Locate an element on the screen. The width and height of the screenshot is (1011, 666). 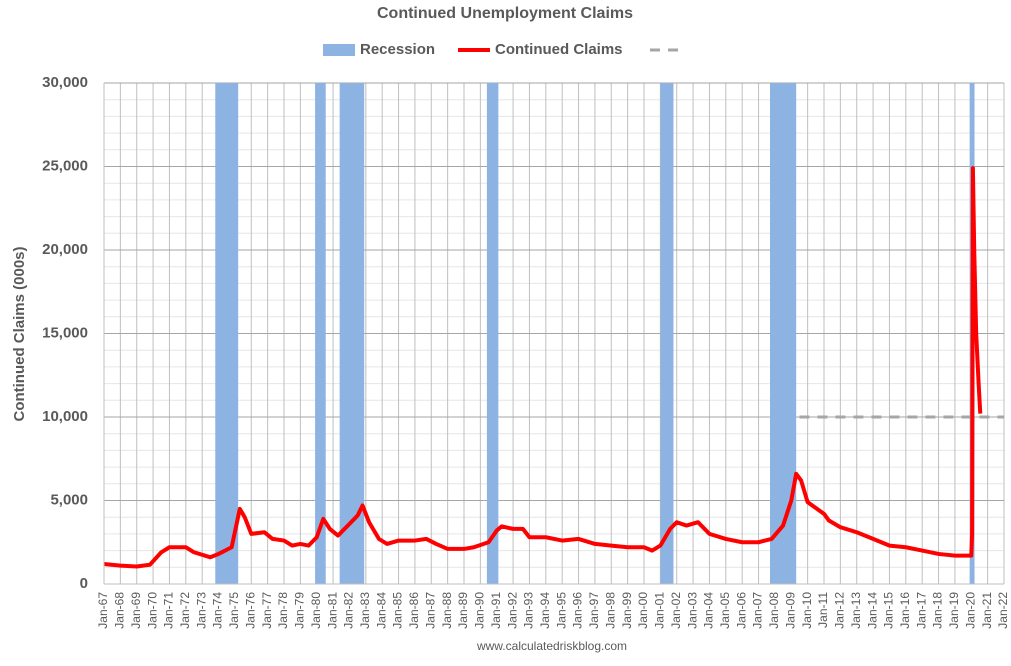
x-tick-label: Jan-00 is located at coordinates (643, 610).